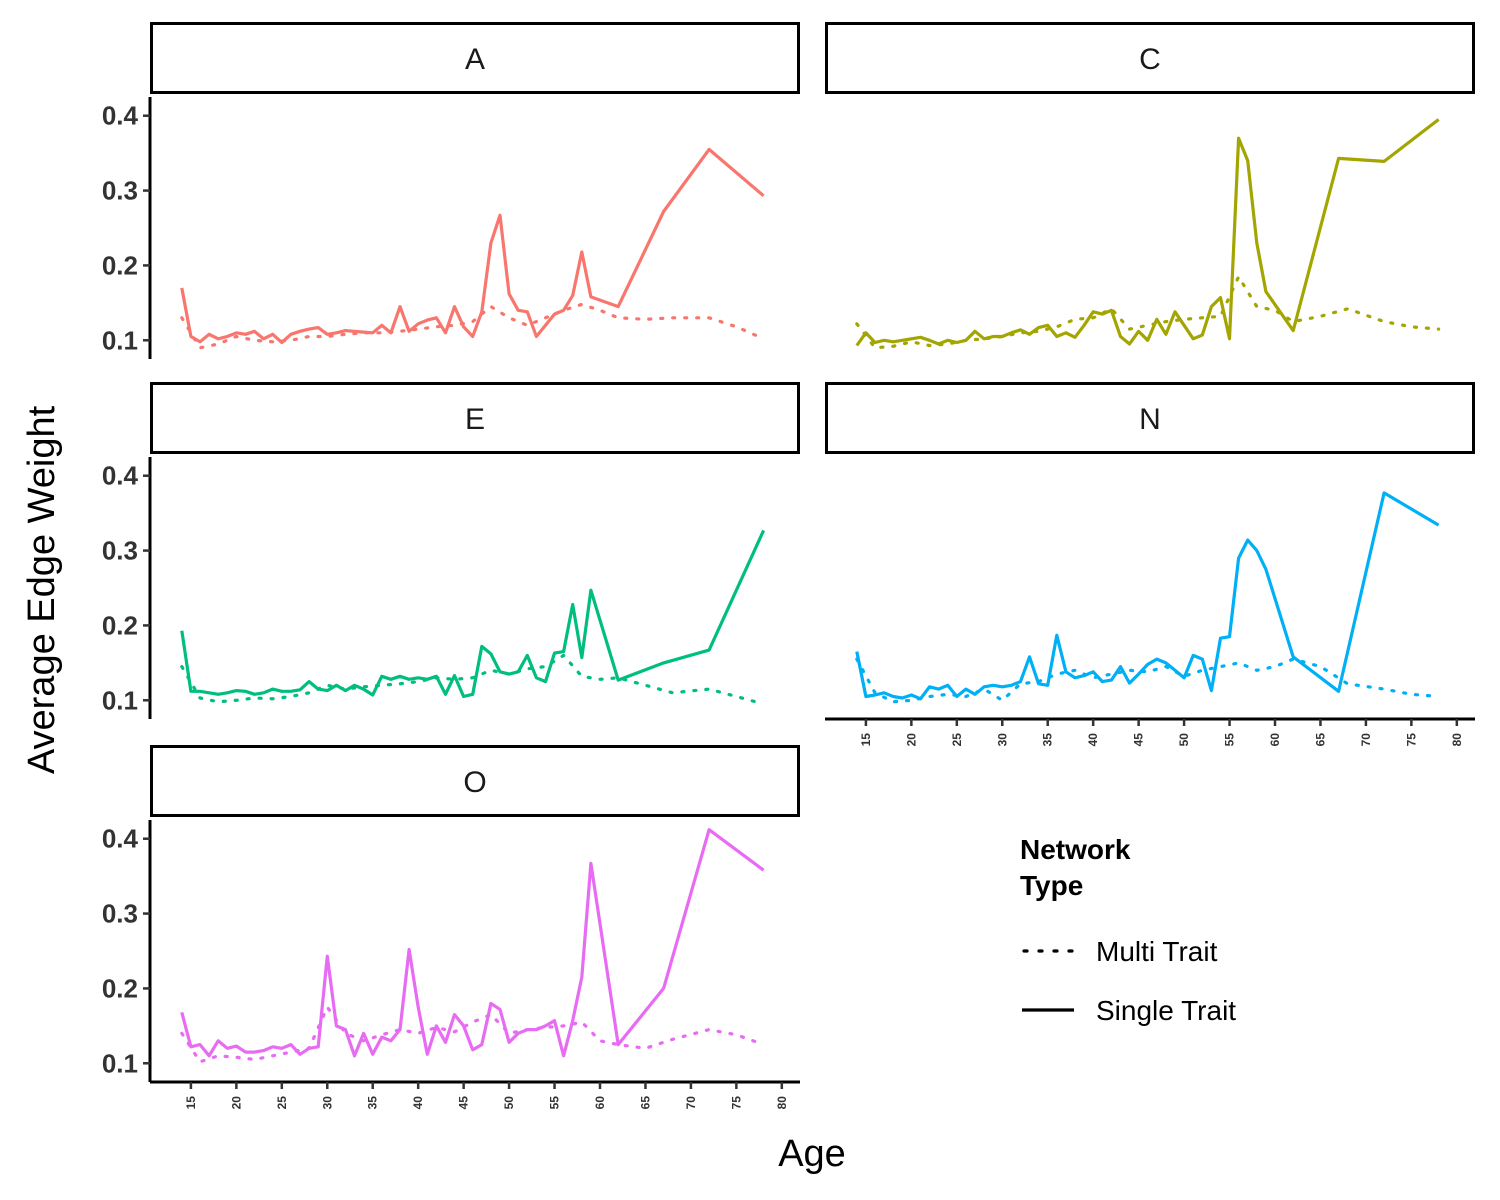 The height and width of the screenshot is (1200, 1500). I want to click on series-line-n-multi-trait, so click(1148, 680).